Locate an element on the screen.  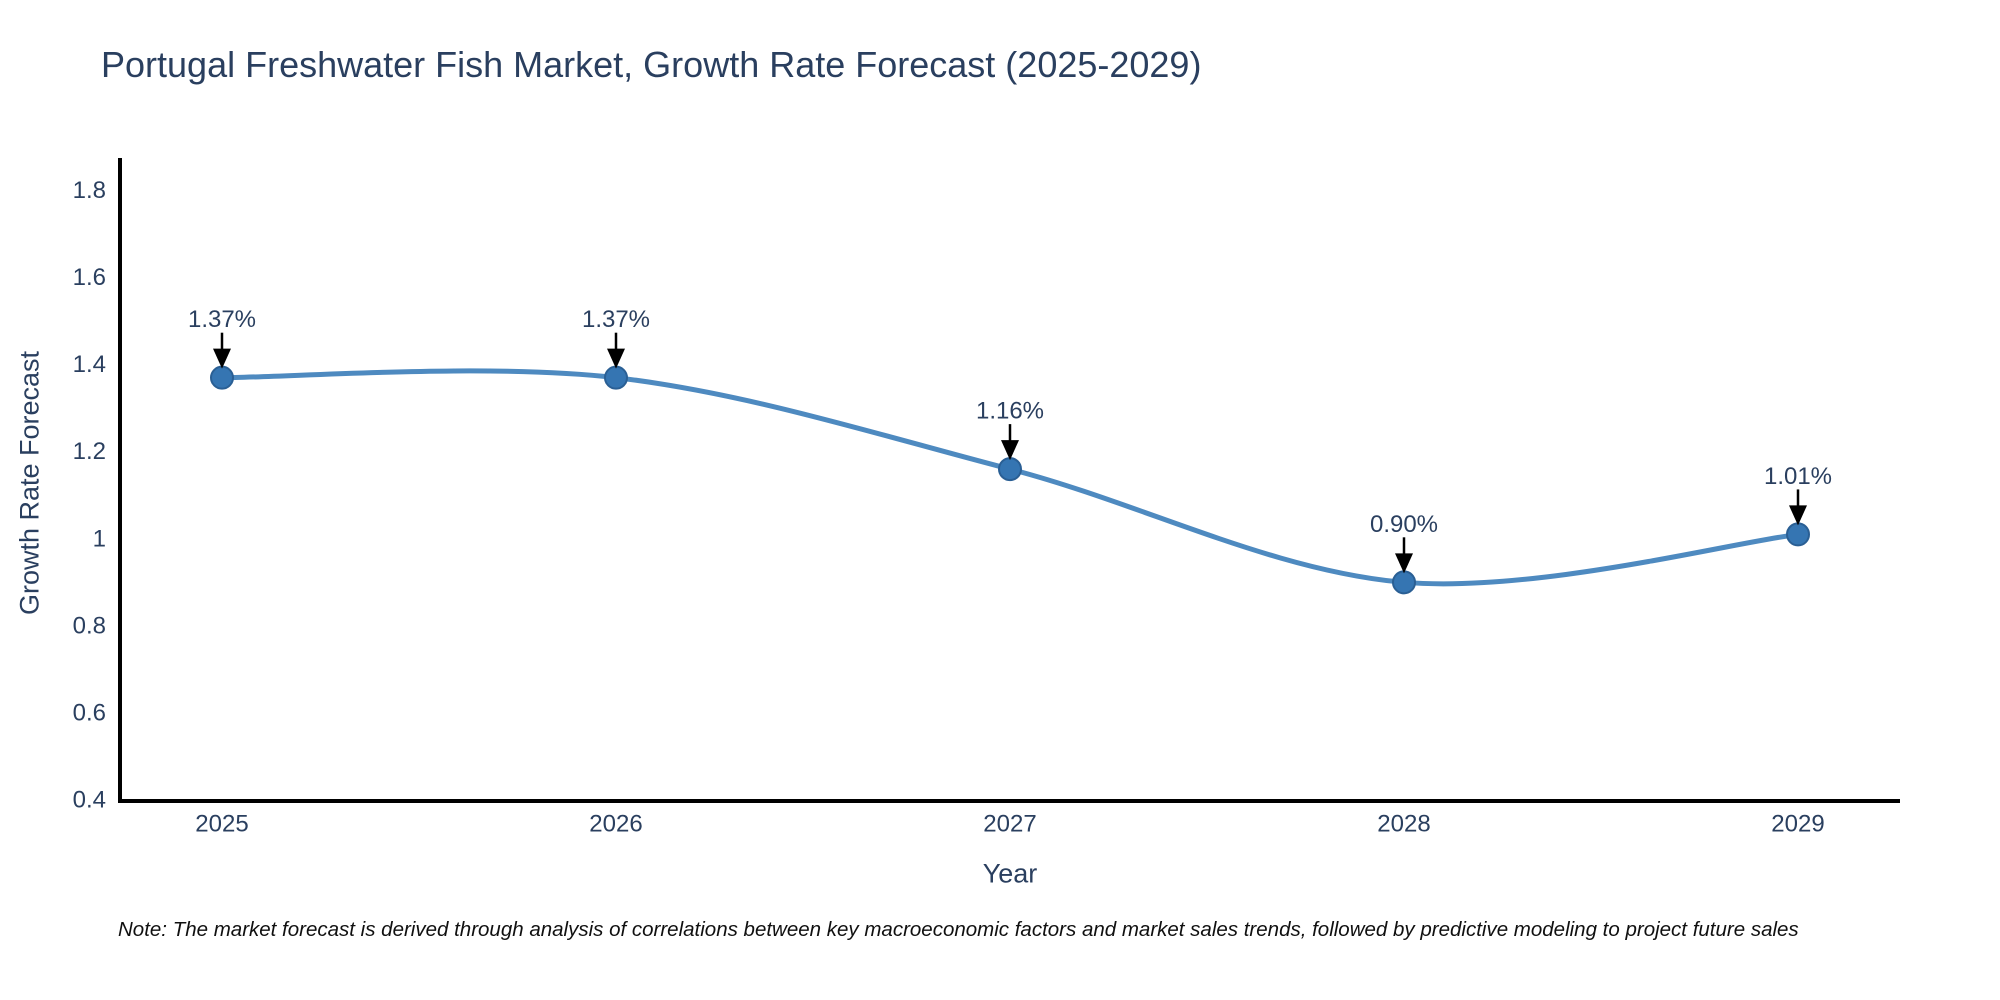
y-tick-label: 1.6 is located at coordinates (89, 277).